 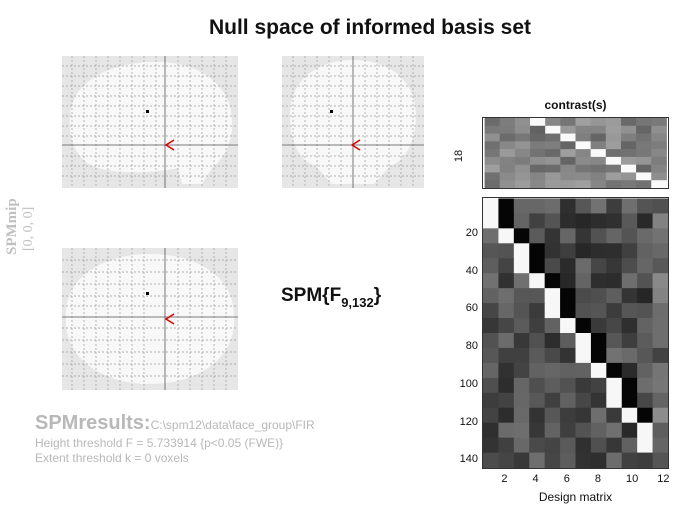 I want to click on results-heading: SPMresults:, so click(x=93, y=423).